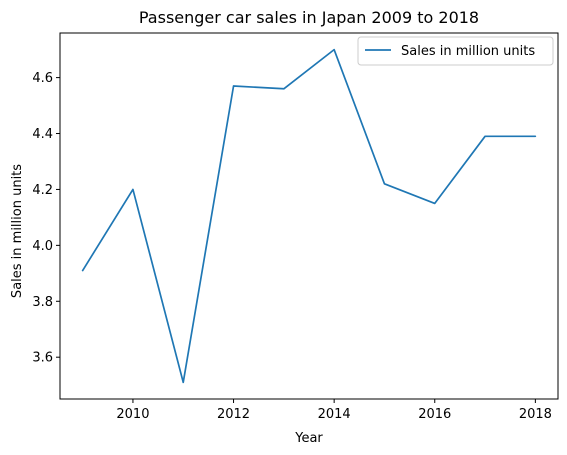 Image resolution: width=567 pixels, height=455 pixels. Describe the element at coordinates (42, 190) in the screenshot. I see `y-tick-label: 4.2` at that location.